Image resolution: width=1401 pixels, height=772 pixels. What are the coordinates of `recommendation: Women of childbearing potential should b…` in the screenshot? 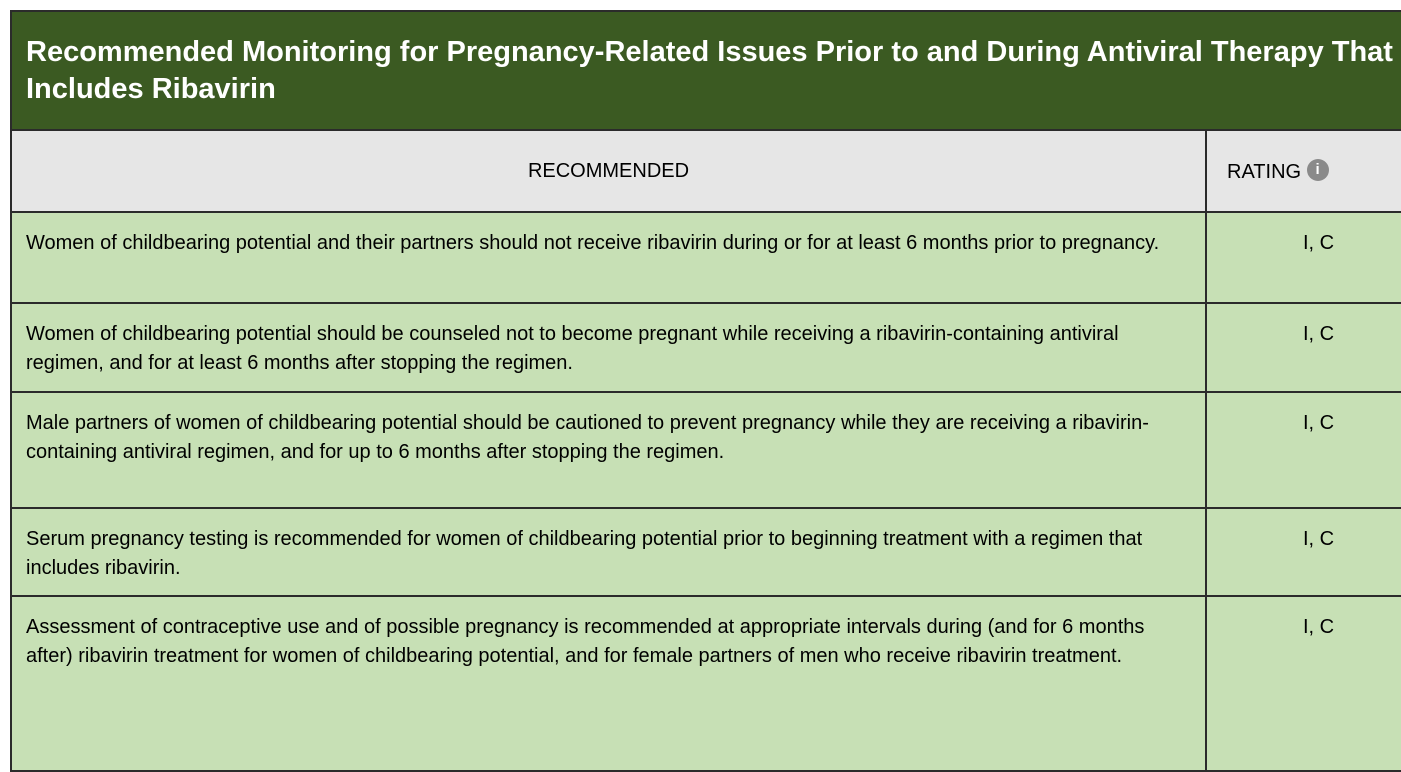 It's located at (608, 347).